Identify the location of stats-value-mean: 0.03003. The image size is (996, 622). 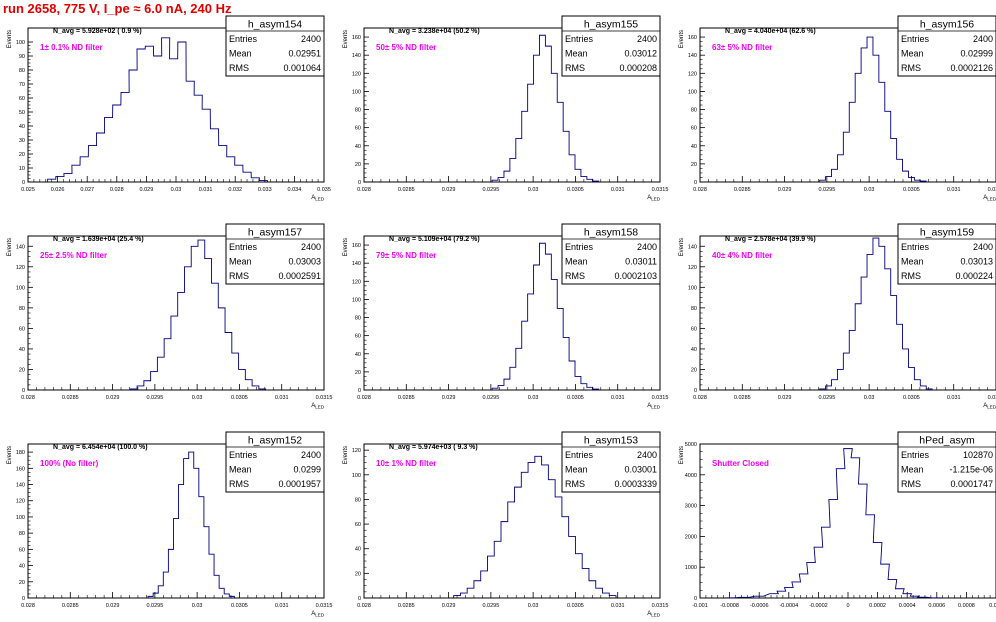
(304, 262).